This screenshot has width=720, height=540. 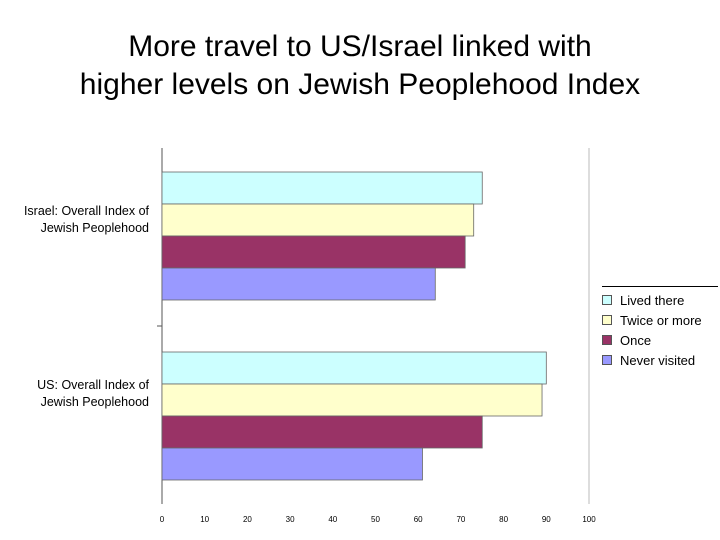 I want to click on legend-swatch-once, so click(x=607, y=340).